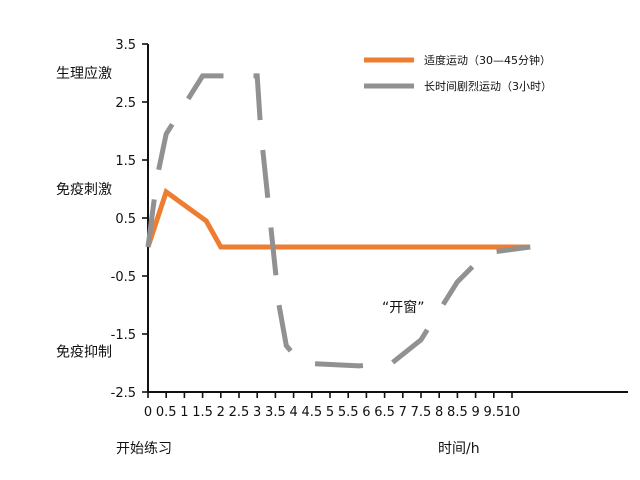  I want to click on x-tick-label: 9.5, so click(493, 412).